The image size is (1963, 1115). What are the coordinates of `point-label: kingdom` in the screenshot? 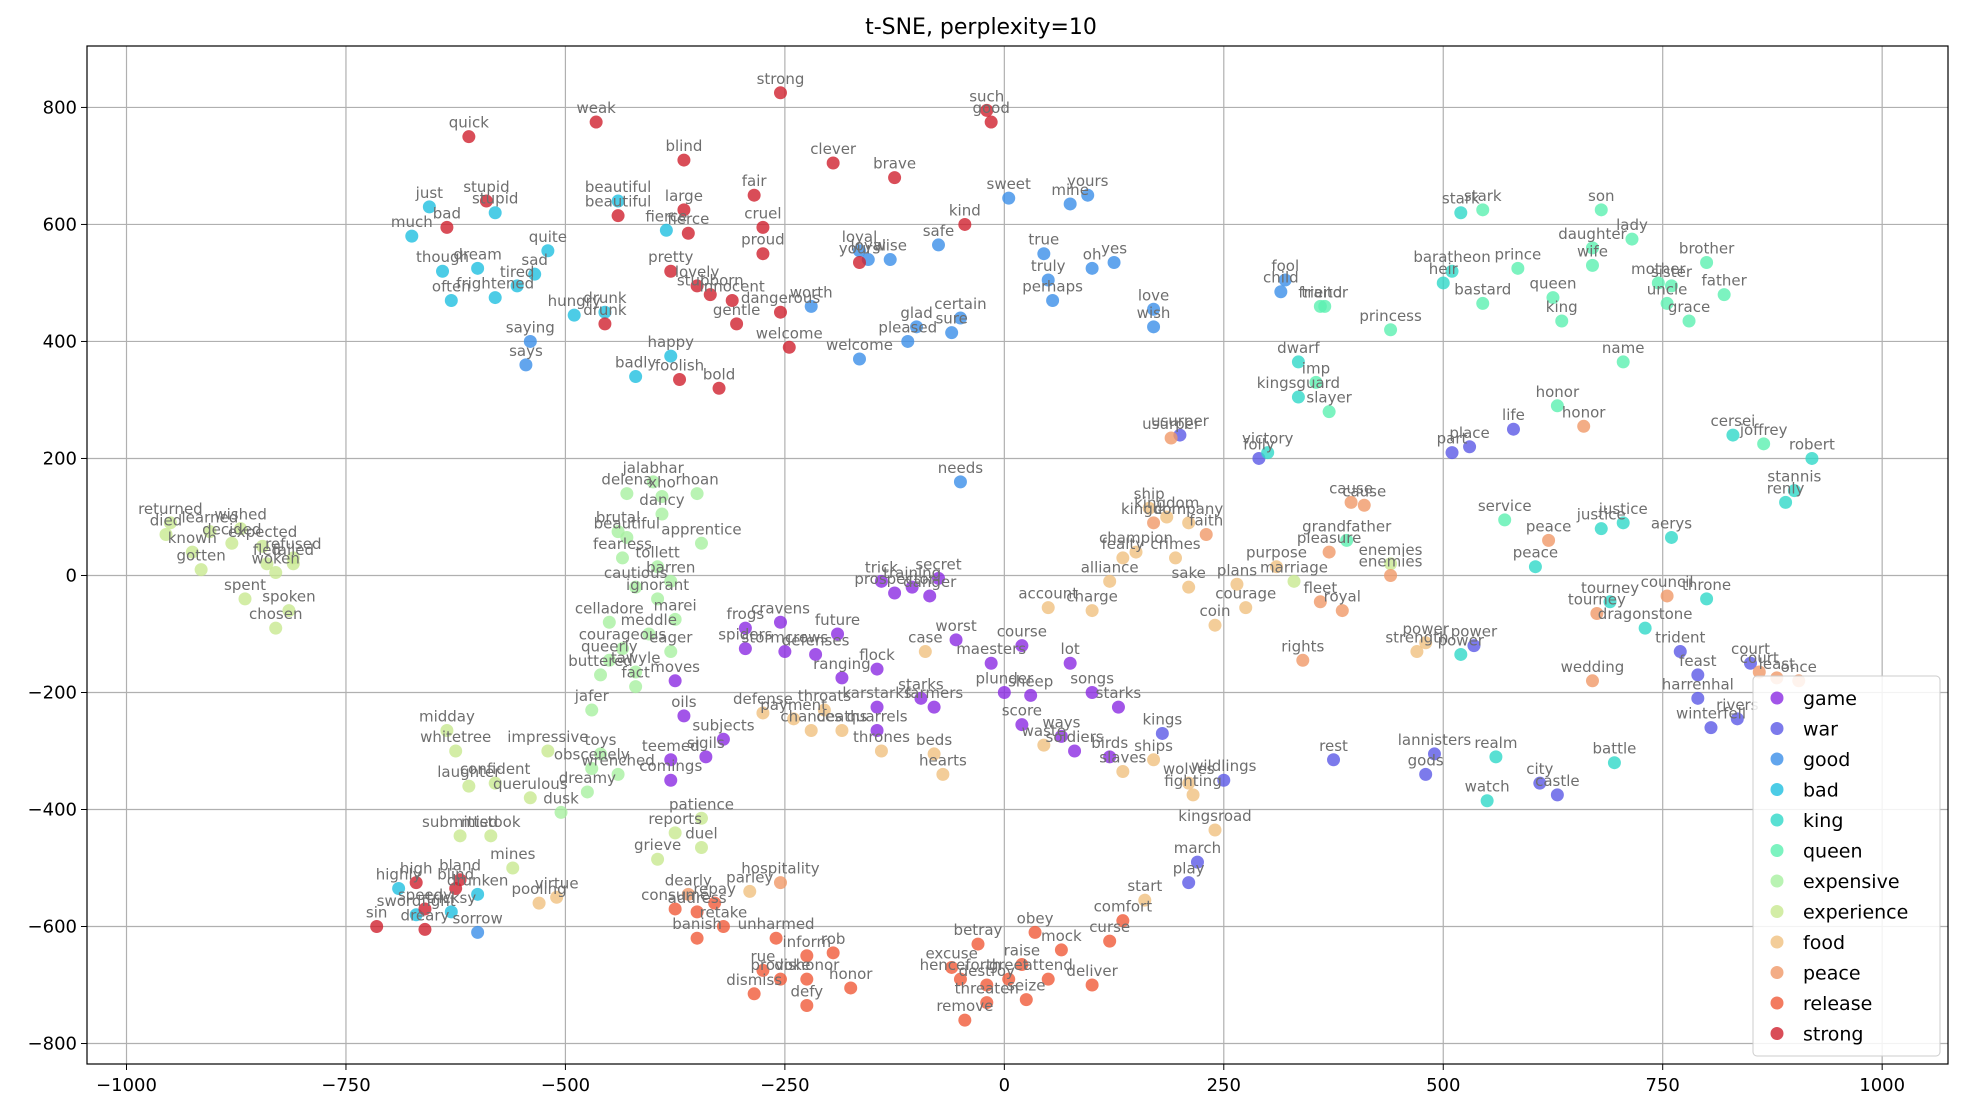 It's located at (1153, 509).